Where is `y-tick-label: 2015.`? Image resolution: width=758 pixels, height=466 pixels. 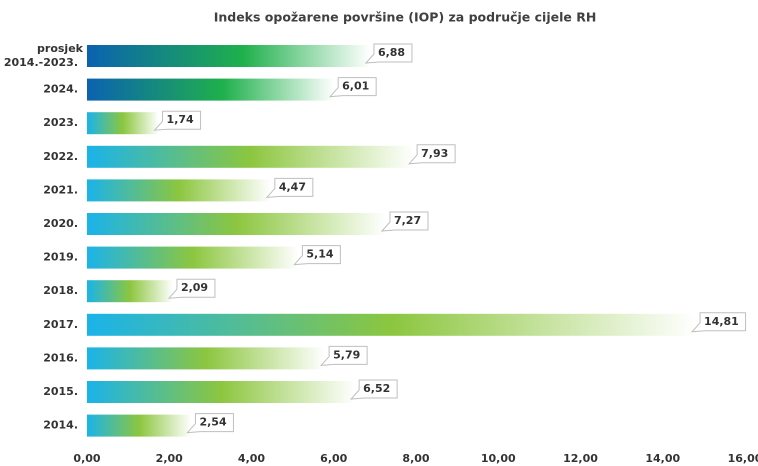
y-tick-label: 2015. is located at coordinates (60, 391).